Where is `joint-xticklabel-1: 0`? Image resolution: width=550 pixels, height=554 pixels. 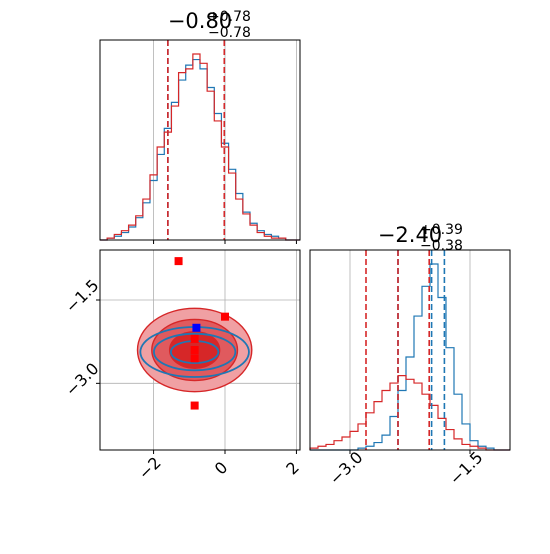
joint-xticklabel-1: 0 is located at coordinates (221, 468).